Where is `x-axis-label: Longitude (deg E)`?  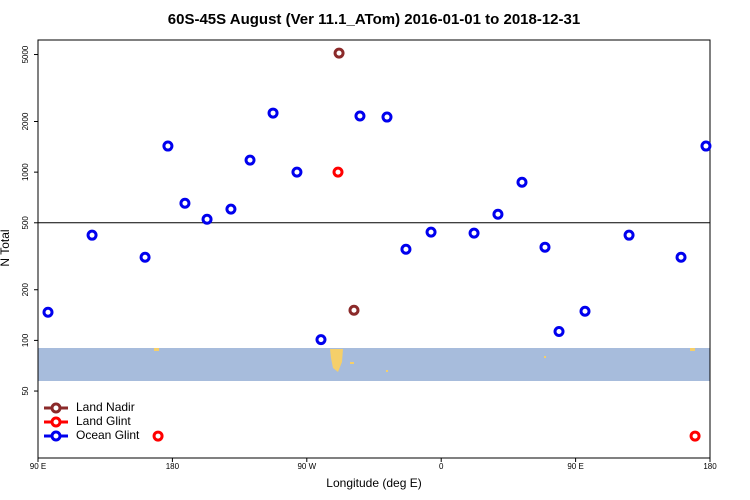
x-axis-label: Longitude (deg E) is located at coordinates (373, 483).